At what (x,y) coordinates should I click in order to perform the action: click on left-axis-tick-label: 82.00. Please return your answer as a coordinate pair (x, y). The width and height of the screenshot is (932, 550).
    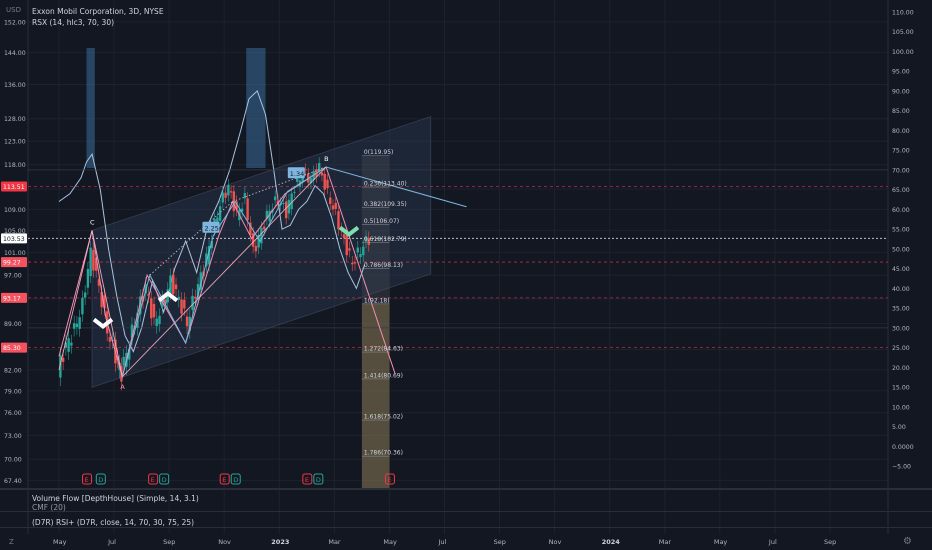
    Looking at the image, I should click on (13, 370).